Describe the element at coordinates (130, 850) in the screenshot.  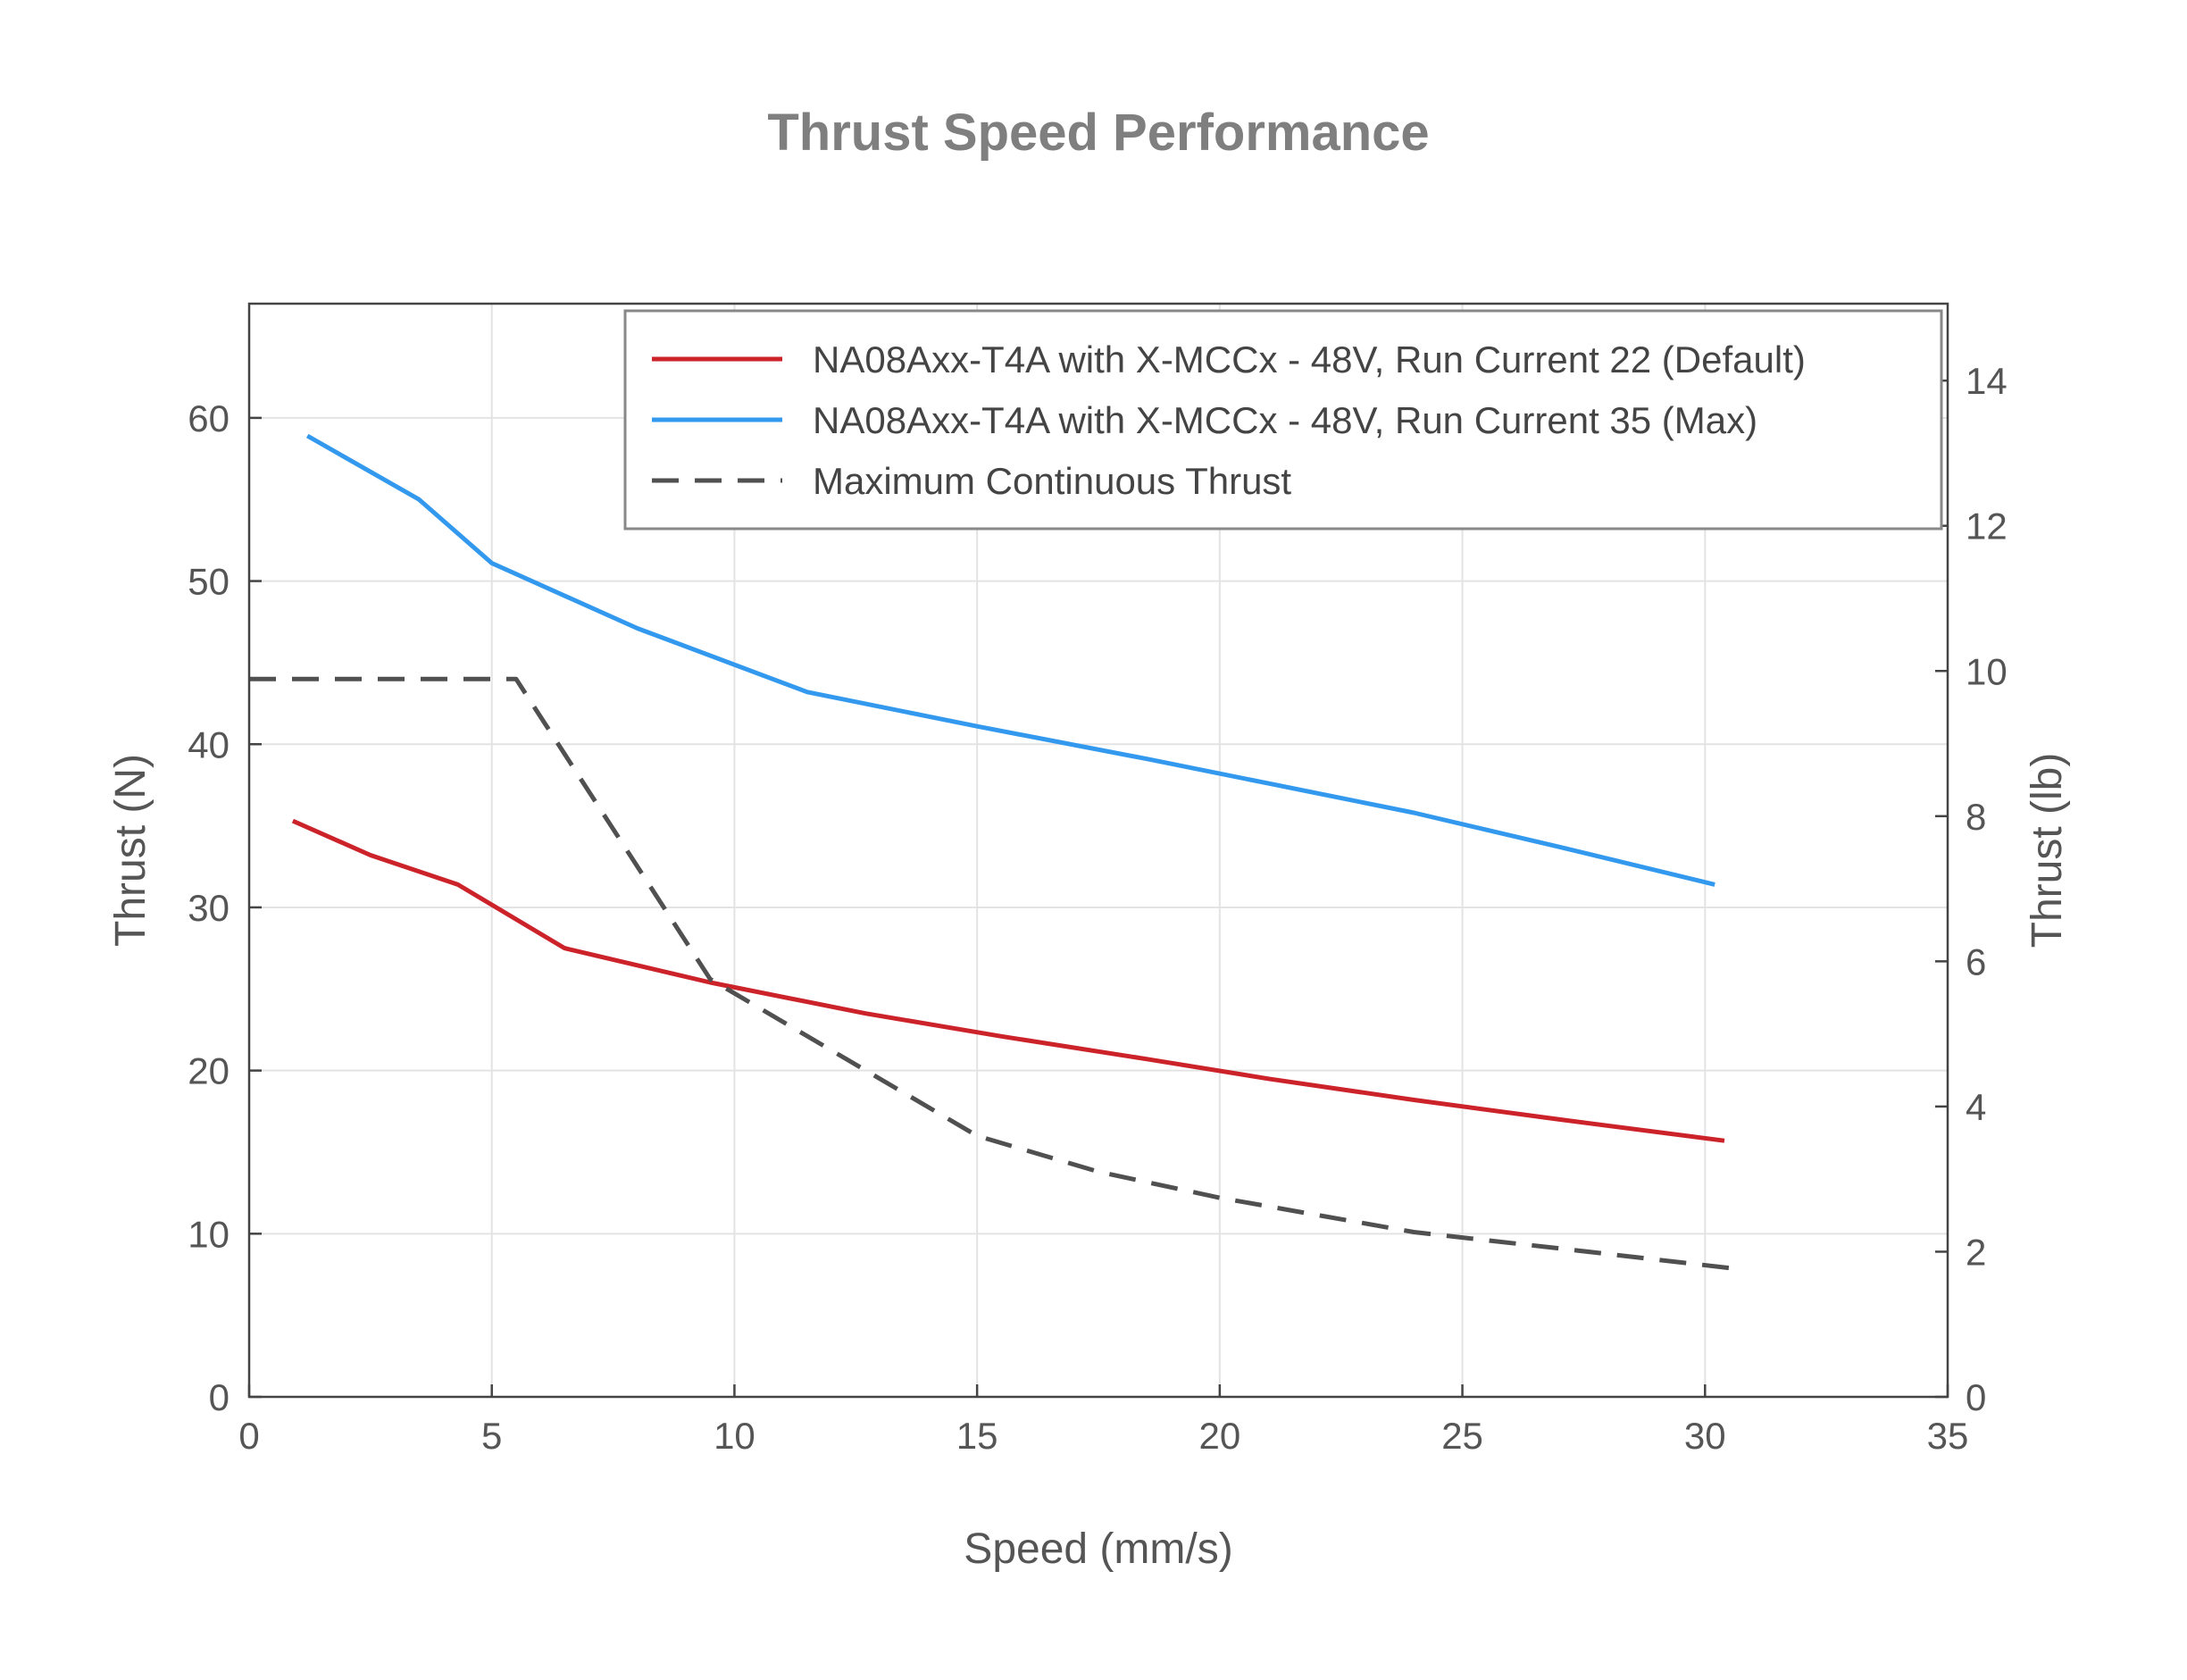
I see `y-axis-label-left: Thrust (N)` at that location.